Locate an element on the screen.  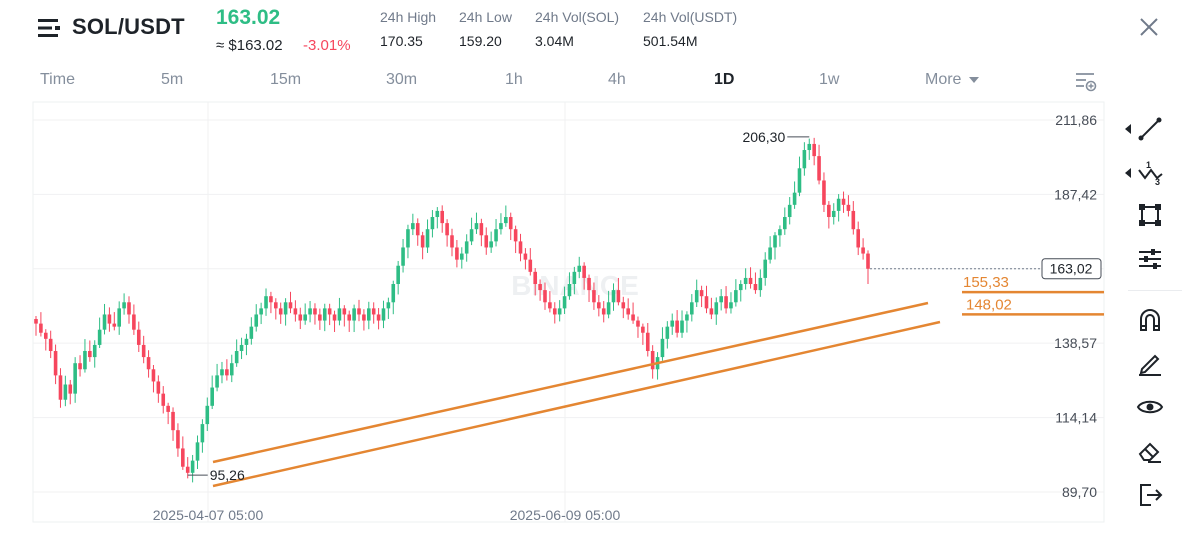
caret-down-icon is located at coordinates (973, 79).